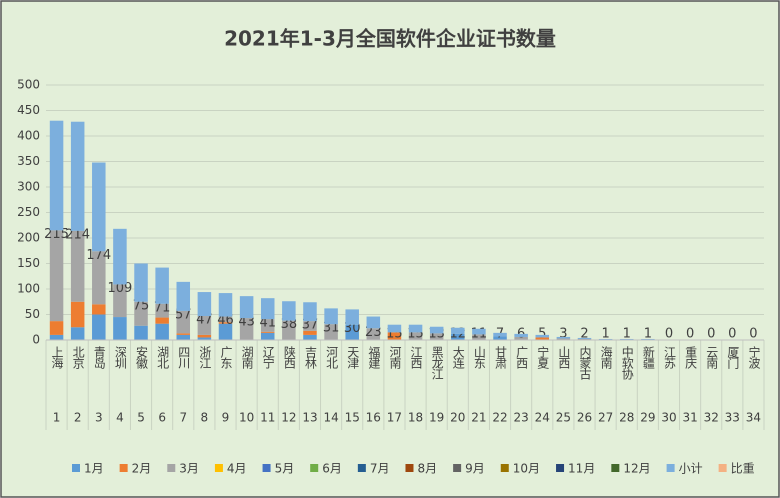 This screenshot has height=498, width=780. Describe the element at coordinates (732, 418) in the screenshot. I see `x-group-label: 33` at that location.